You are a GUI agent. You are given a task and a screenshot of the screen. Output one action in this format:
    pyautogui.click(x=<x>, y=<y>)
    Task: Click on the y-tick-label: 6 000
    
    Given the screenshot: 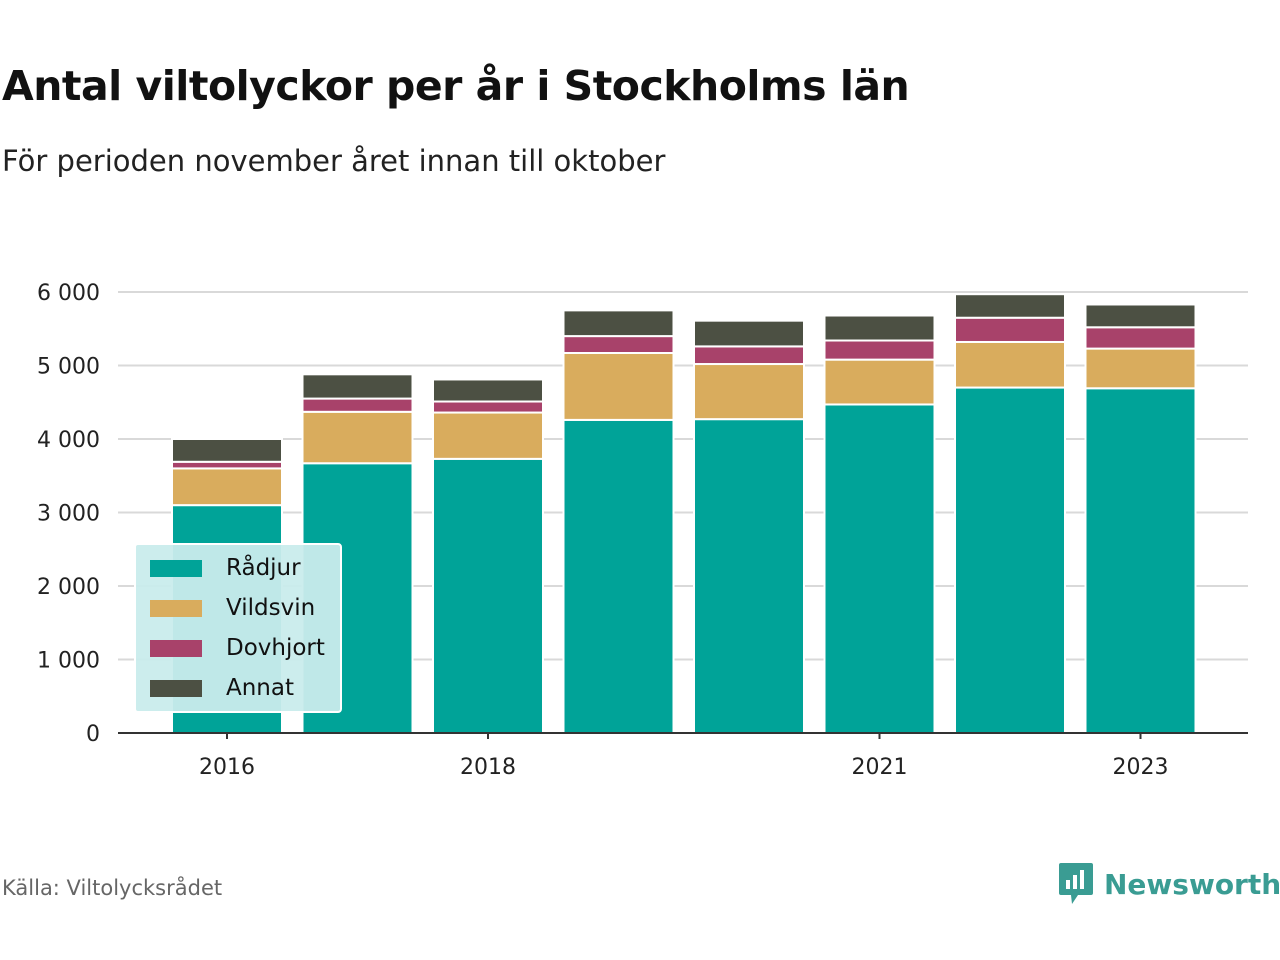 What is the action you would take?
    pyautogui.click(x=68, y=293)
    